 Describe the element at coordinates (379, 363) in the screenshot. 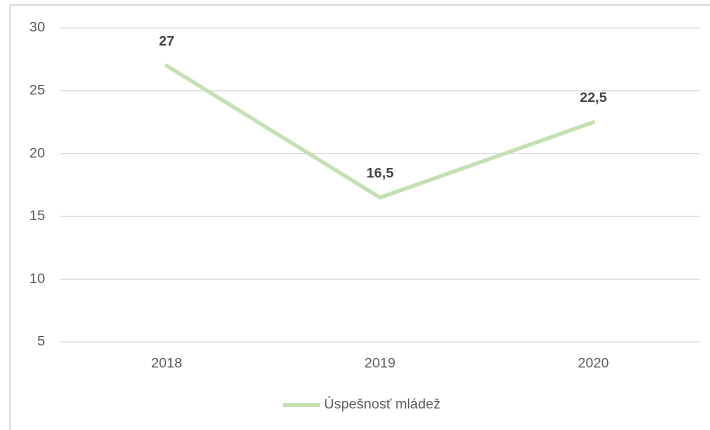

I see `x-tick-label: 2019` at that location.